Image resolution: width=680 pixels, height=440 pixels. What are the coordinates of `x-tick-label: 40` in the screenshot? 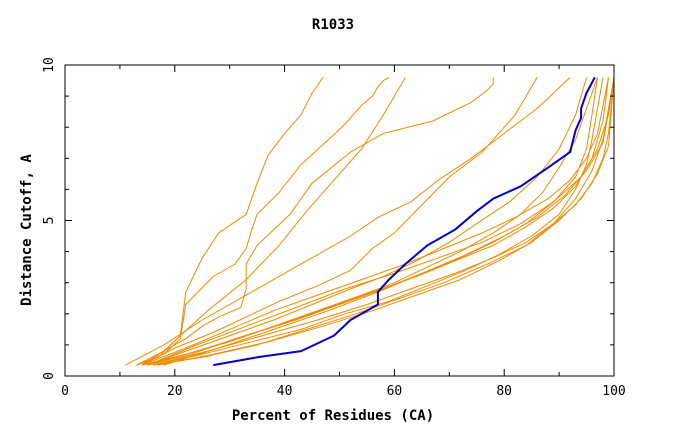 It's located at (285, 391).